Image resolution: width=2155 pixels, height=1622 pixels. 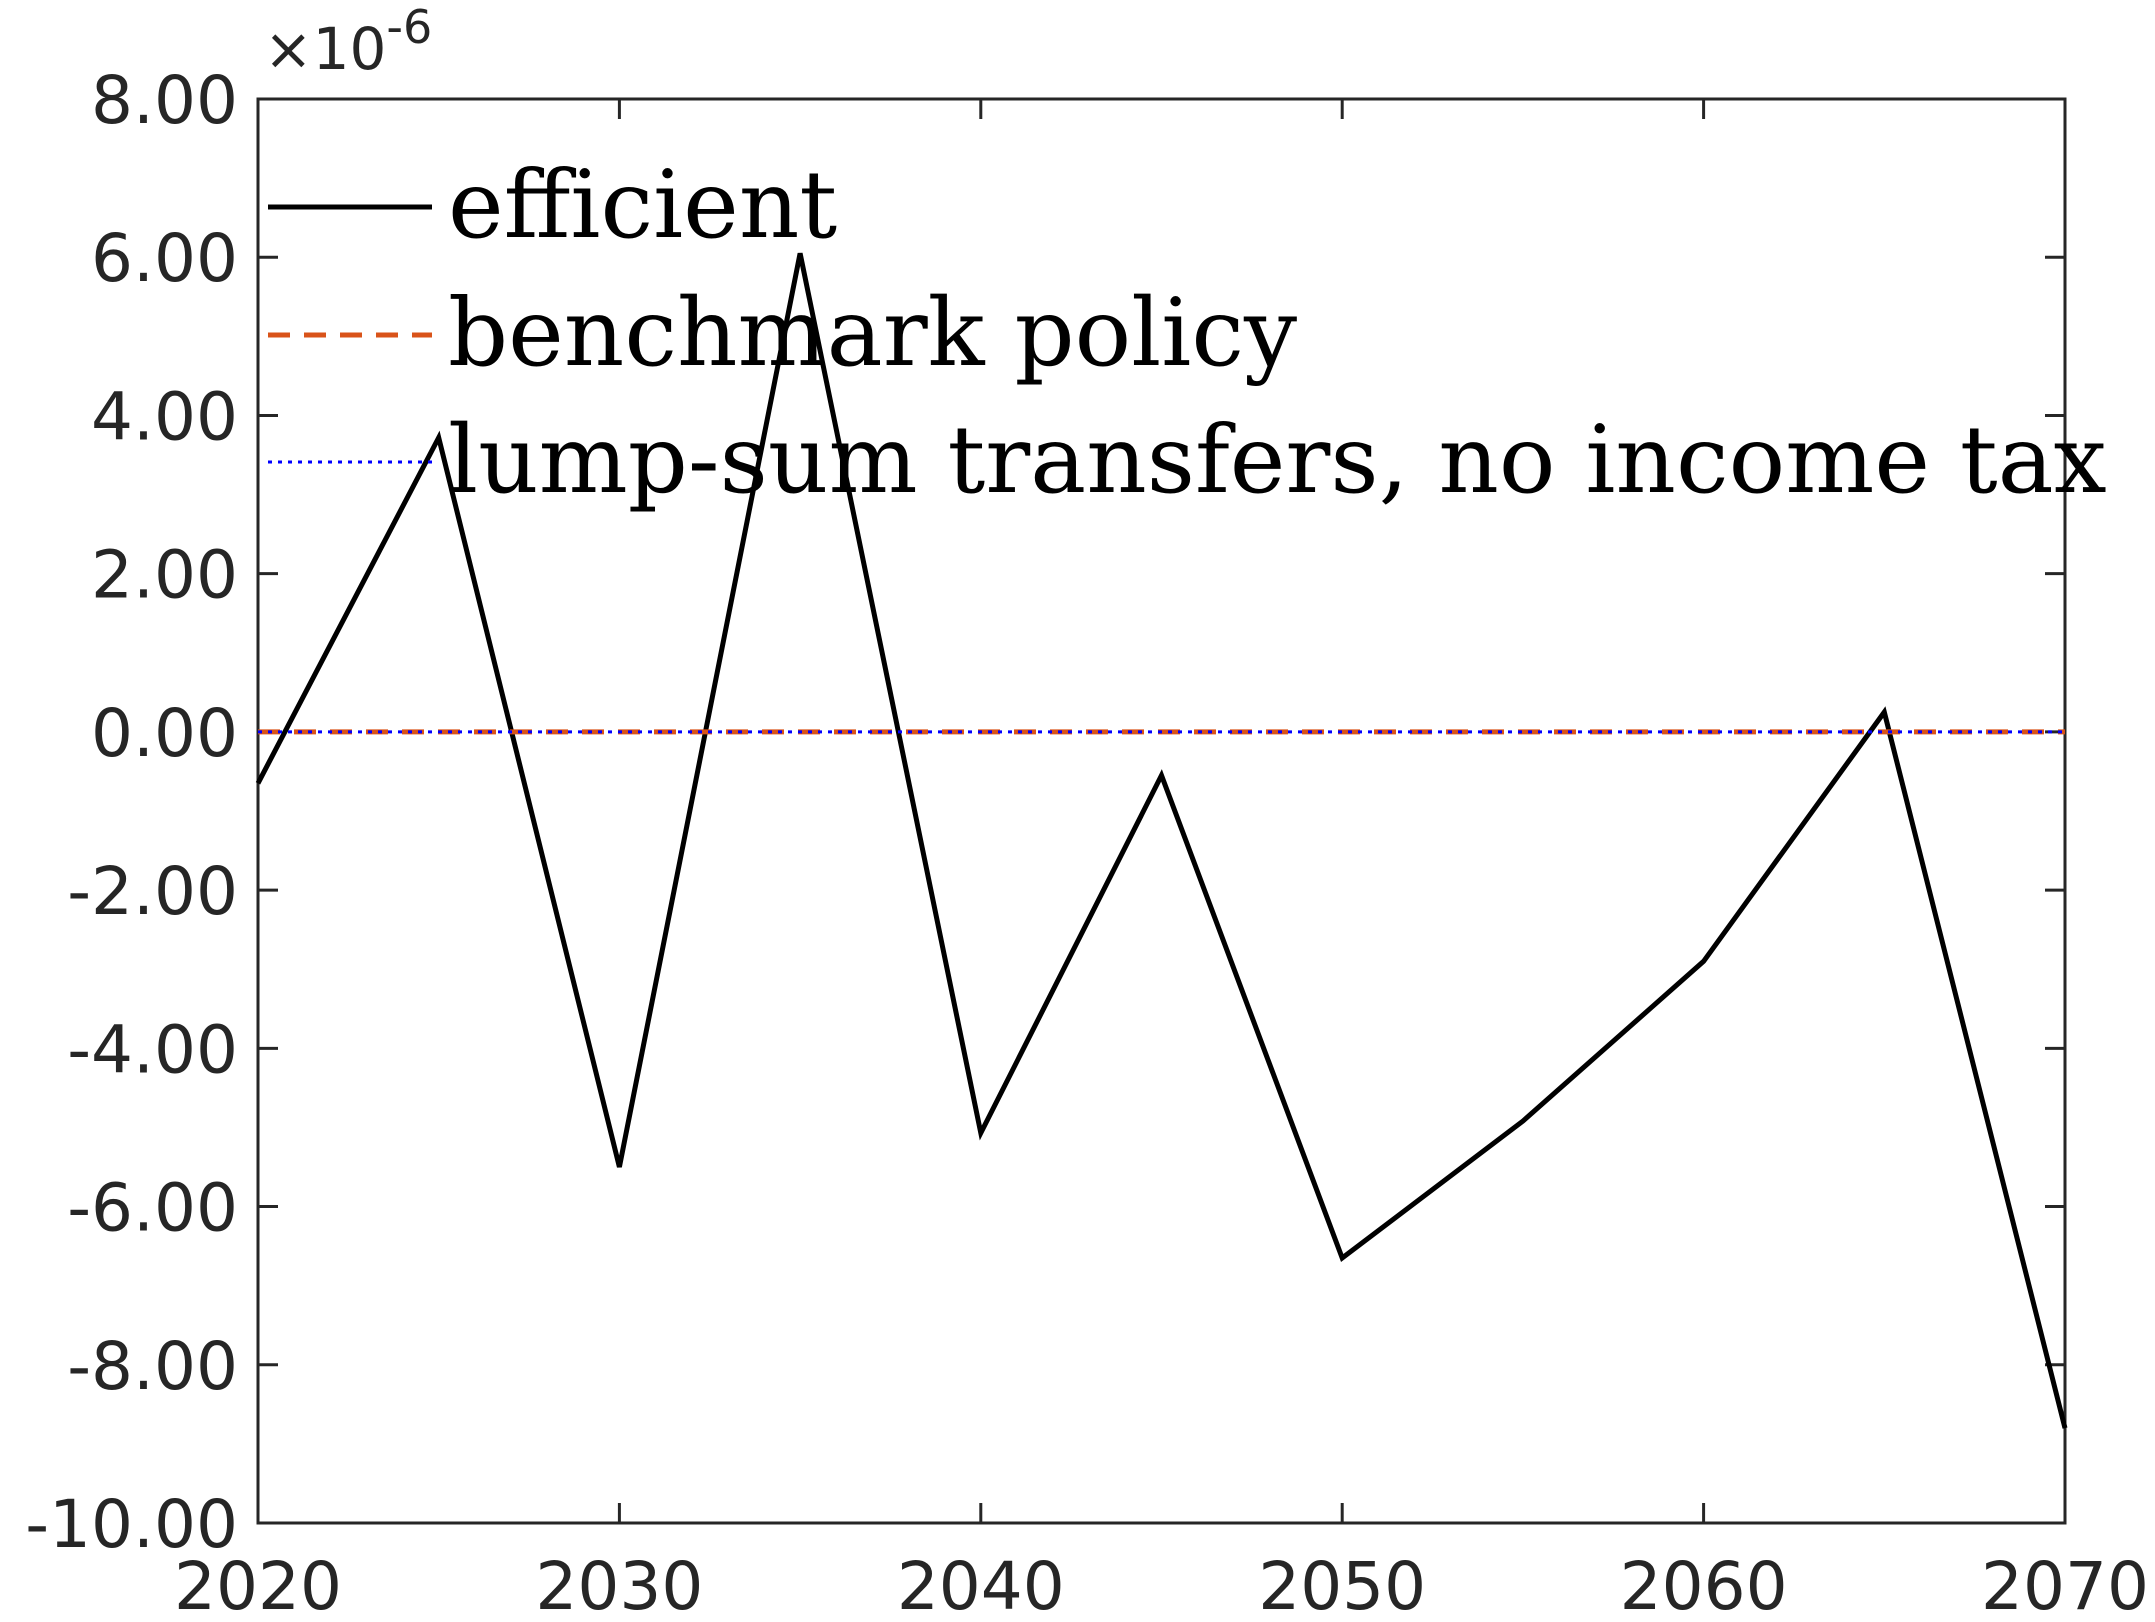 What do you see at coordinates (164, 258) in the screenshot?
I see `y-tick-label: 6.00` at bounding box center [164, 258].